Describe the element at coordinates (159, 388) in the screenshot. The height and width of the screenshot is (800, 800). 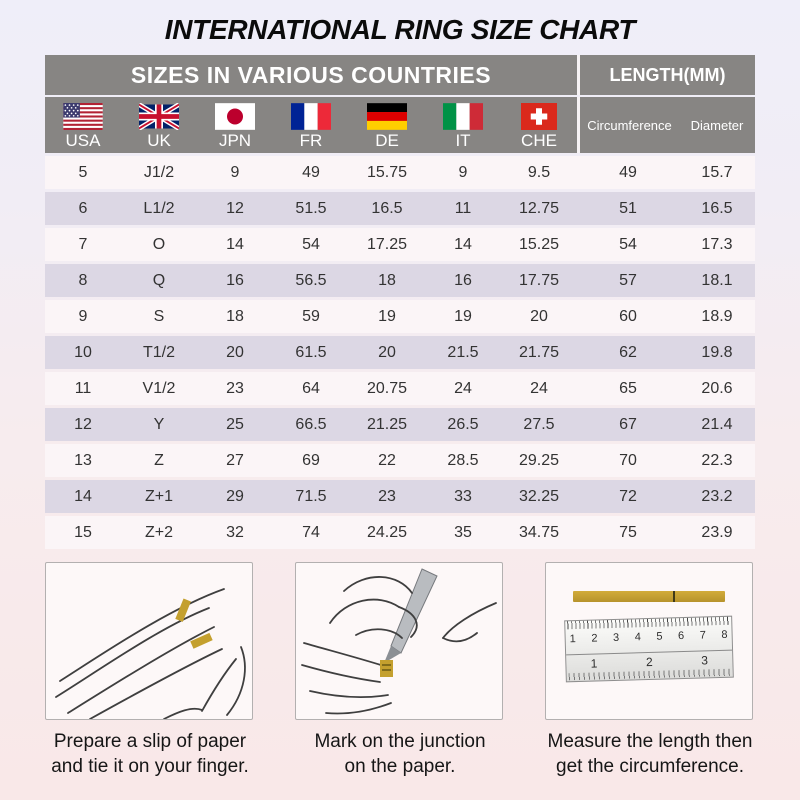
I see `size-cell: V1/2` at that location.